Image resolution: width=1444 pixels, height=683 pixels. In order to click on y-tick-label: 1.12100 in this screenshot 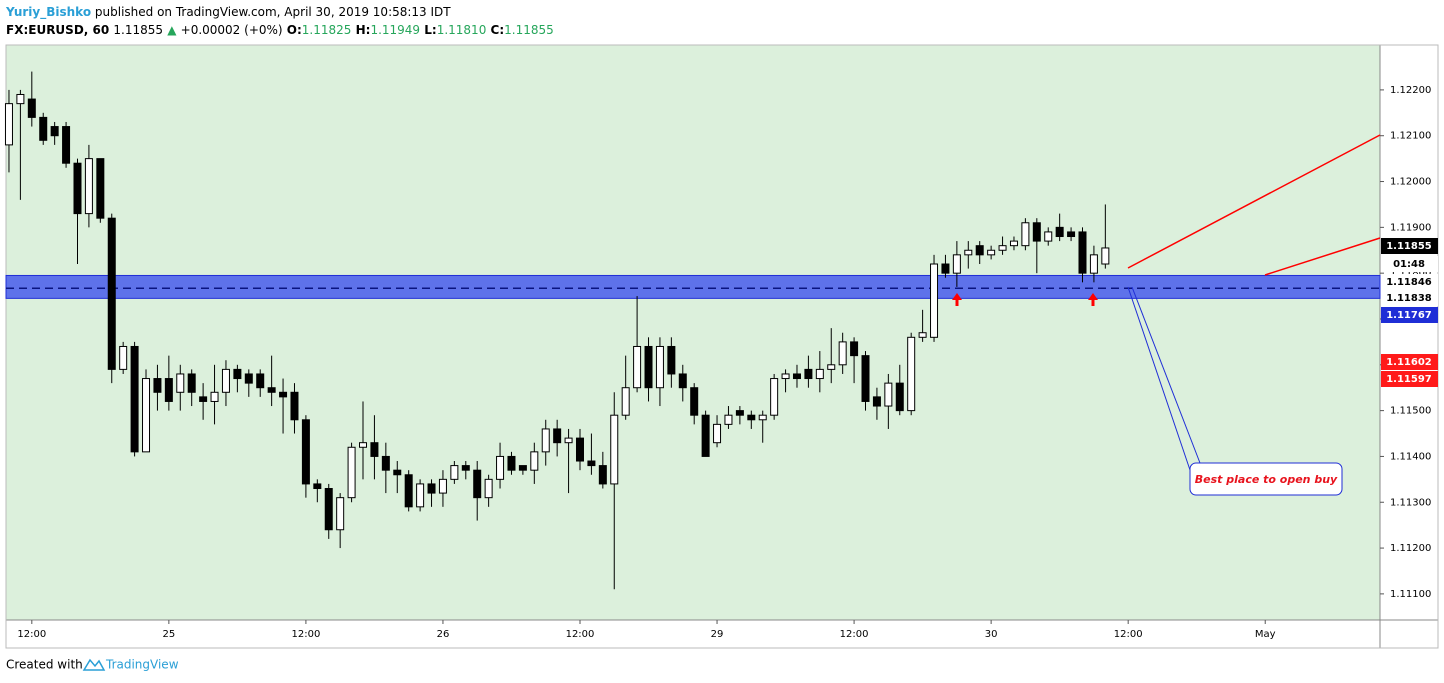, I will do `click(1410, 136)`.